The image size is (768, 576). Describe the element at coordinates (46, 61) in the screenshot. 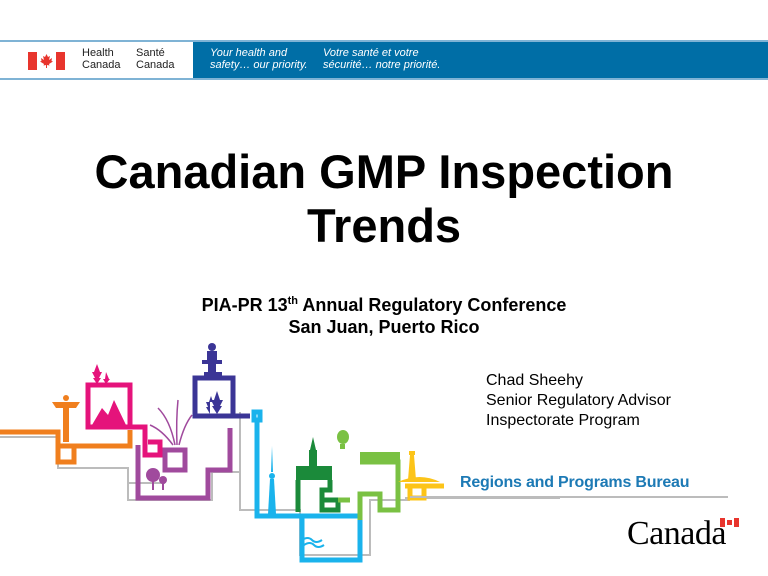

I see `canada-flag-icon` at that location.